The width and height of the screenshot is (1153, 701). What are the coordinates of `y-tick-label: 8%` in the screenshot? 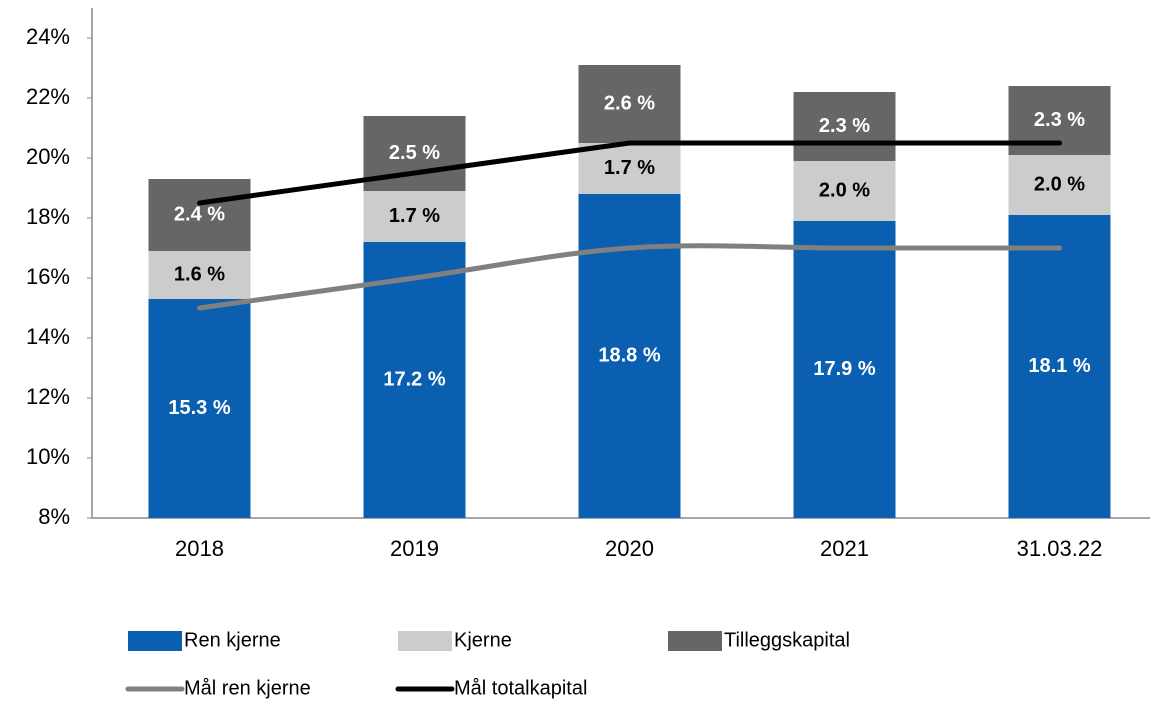 It's located at (54, 516).